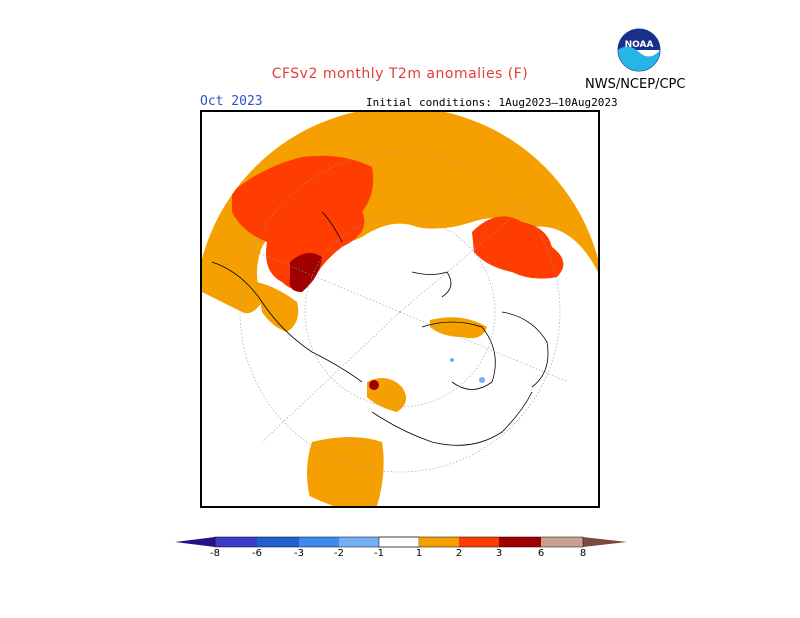 This screenshot has width=800, height=618. I want to click on legend-label-m1: -1, so click(379, 553).